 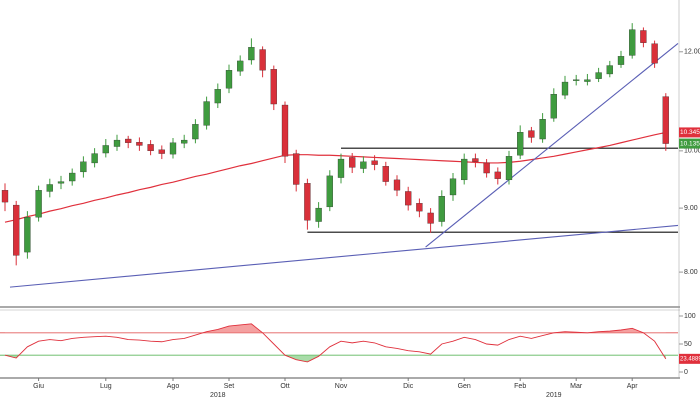 I want to click on ma-last-label: 10.345, so click(x=690, y=132).